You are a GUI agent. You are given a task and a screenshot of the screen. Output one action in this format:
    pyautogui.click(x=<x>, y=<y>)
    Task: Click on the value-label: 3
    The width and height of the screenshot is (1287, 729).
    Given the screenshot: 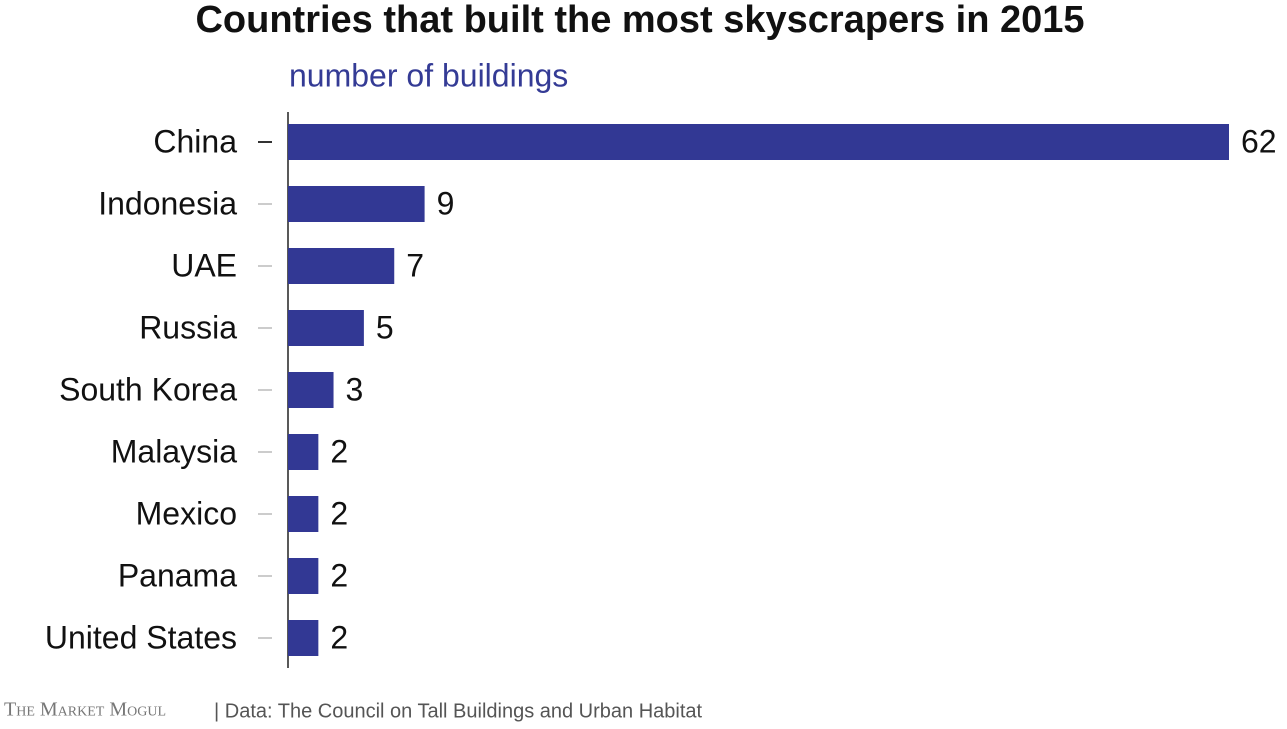 What is the action you would take?
    pyautogui.click(x=355, y=389)
    